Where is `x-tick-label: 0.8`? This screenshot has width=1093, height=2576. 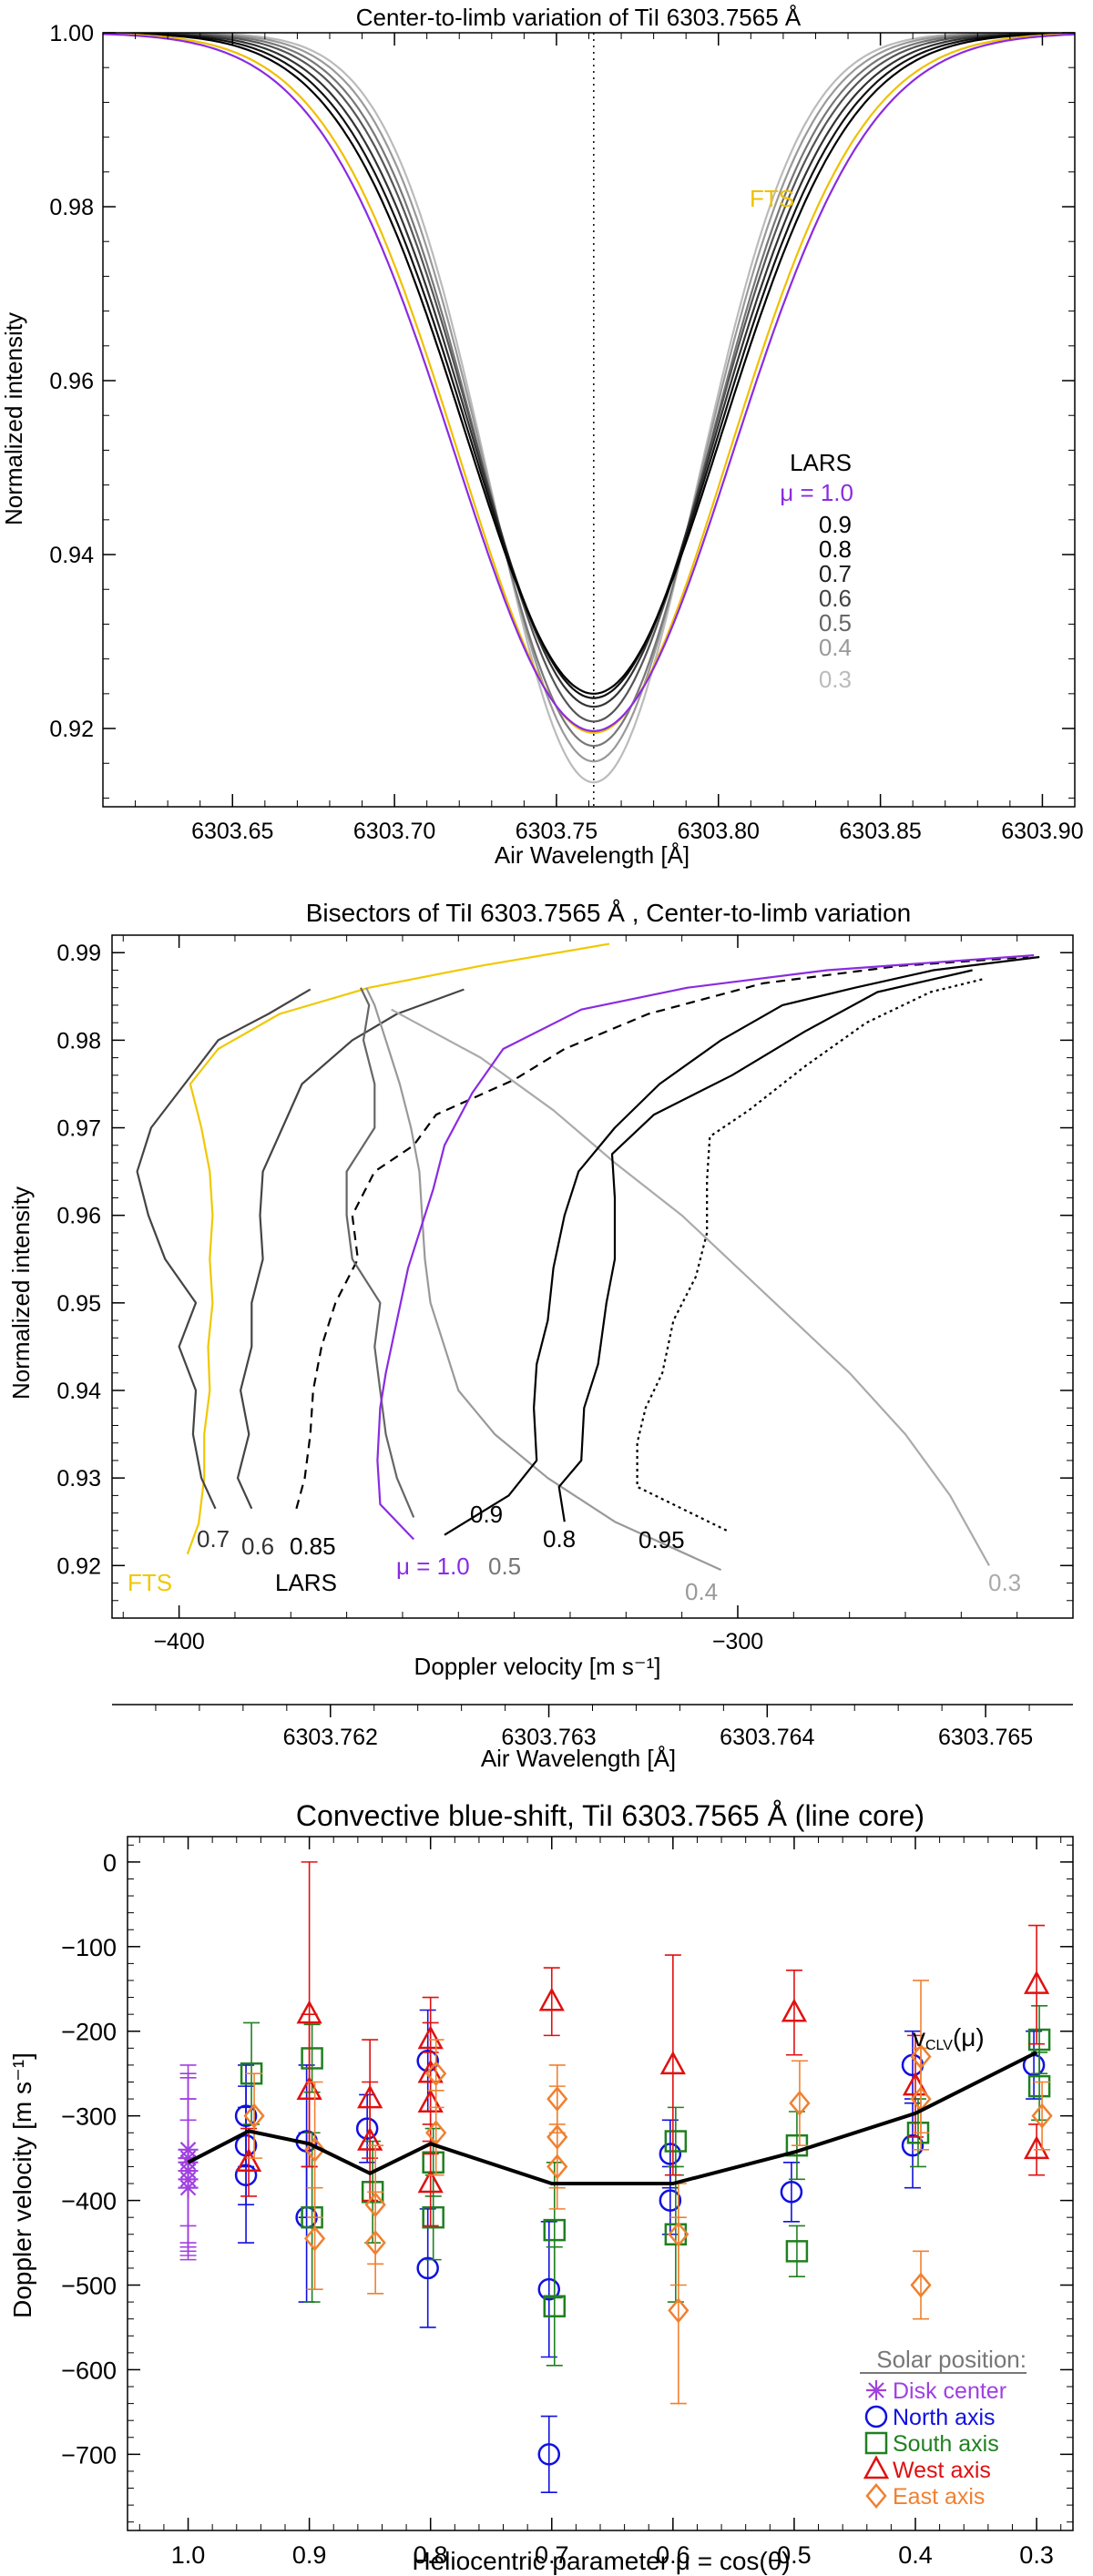
x-tick-label: 0.8 is located at coordinates (431, 2555).